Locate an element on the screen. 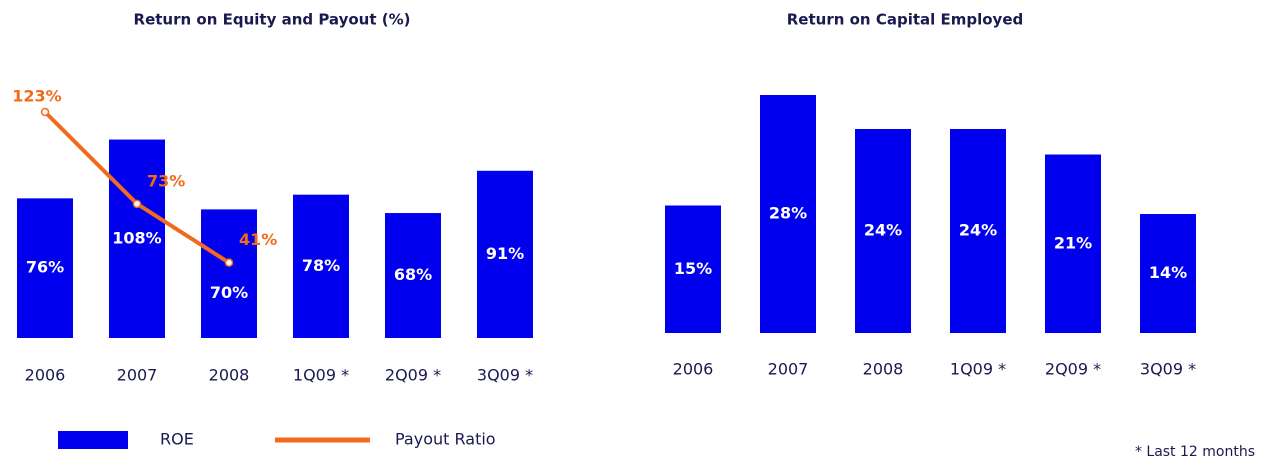 This screenshot has width=1261, height=460. legend-swatch is located at coordinates (93, 440).